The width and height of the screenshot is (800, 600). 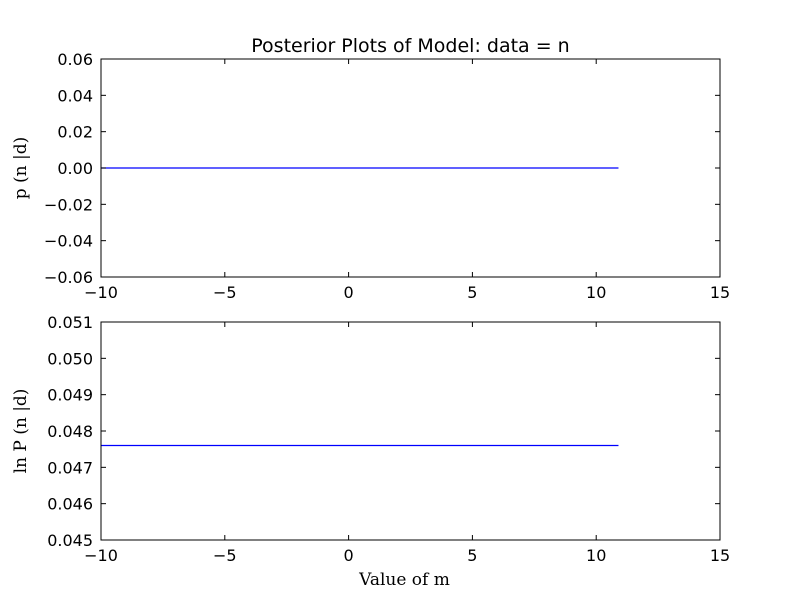 I want to click on y-tick-label: 0.049, so click(x=70, y=395).